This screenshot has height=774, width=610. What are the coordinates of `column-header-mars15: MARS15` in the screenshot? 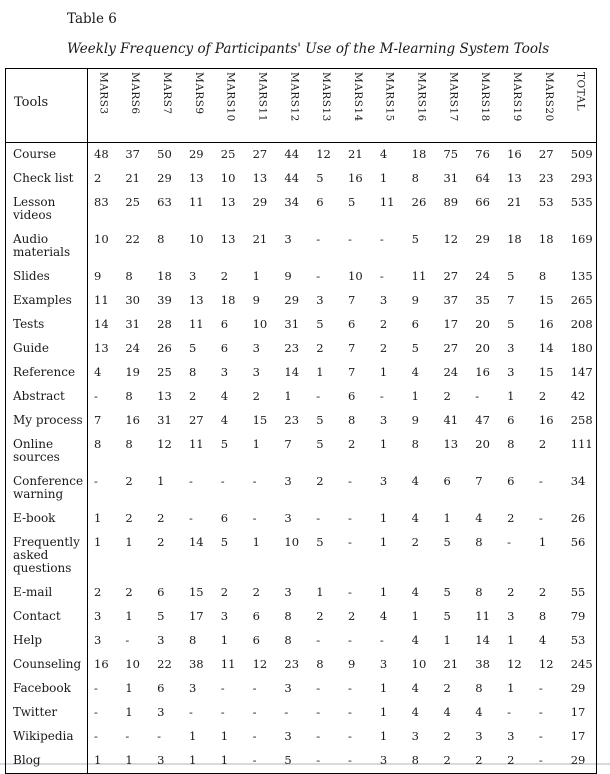 It's located at (390, 106).